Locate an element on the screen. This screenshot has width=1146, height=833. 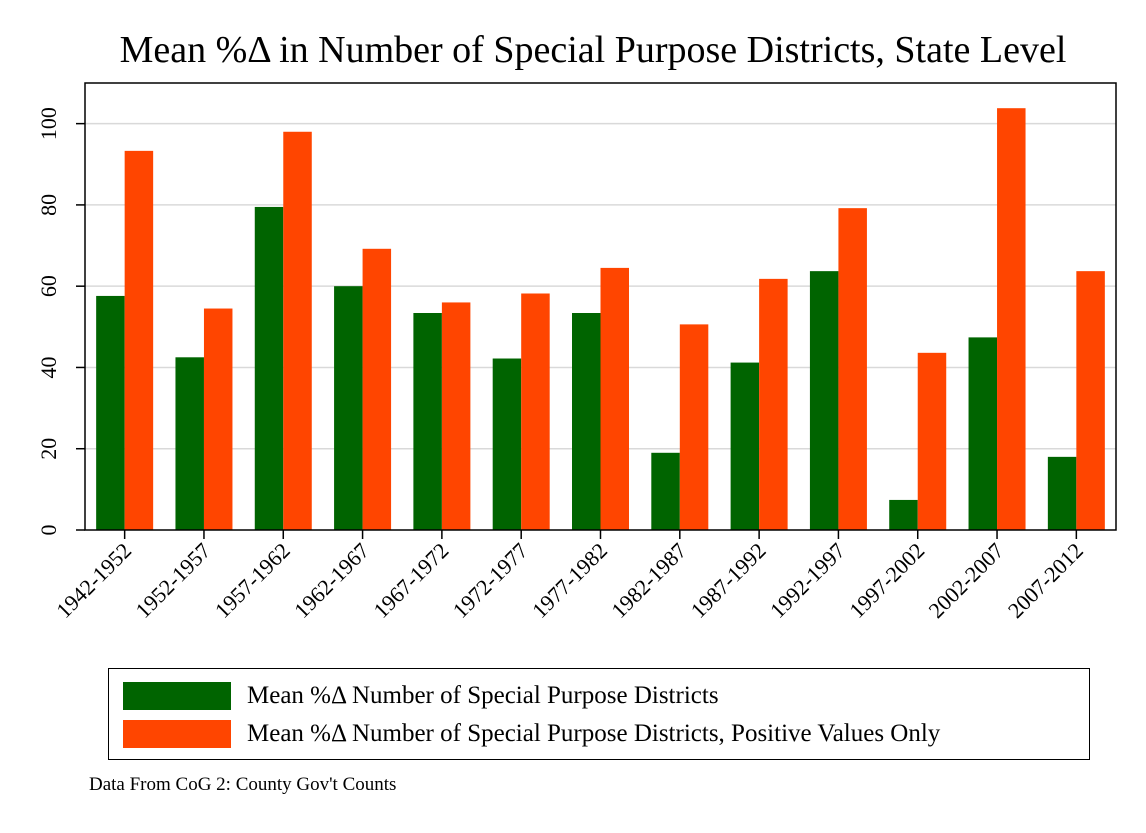
y-tick-label: 100 is located at coordinates (48, 123).